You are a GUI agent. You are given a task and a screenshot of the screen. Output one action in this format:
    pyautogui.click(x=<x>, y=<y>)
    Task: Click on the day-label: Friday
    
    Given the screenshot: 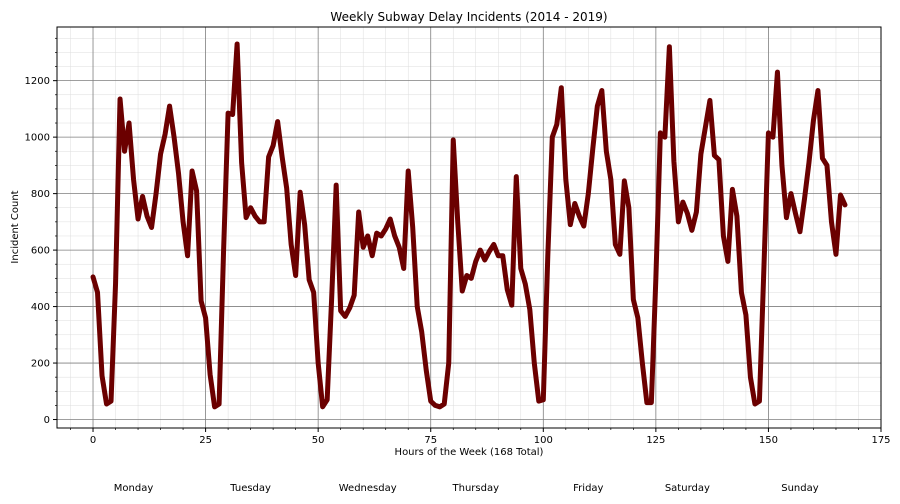 What is the action you would take?
    pyautogui.click(x=588, y=488)
    